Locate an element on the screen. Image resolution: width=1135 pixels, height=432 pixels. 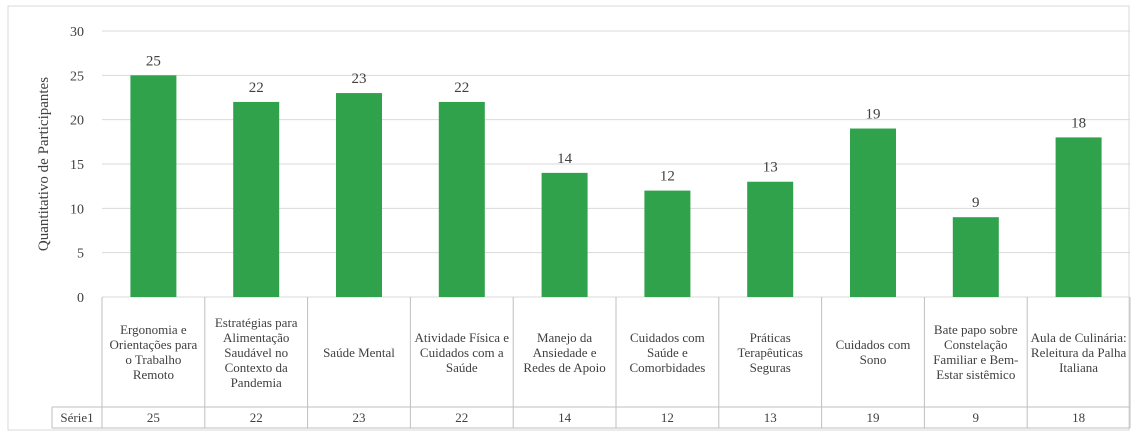
x-tick-label: Cuidados com Sono is located at coordinates (873, 352).